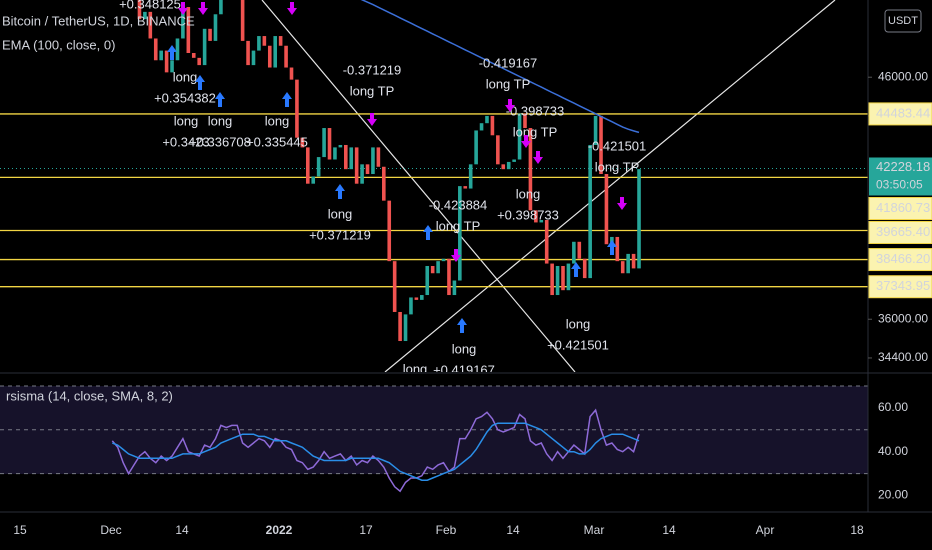 The image size is (932, 550). Describe the element at coordinates (903, 112) in the screenshot. I see `level-label: 44483.44` at that location.